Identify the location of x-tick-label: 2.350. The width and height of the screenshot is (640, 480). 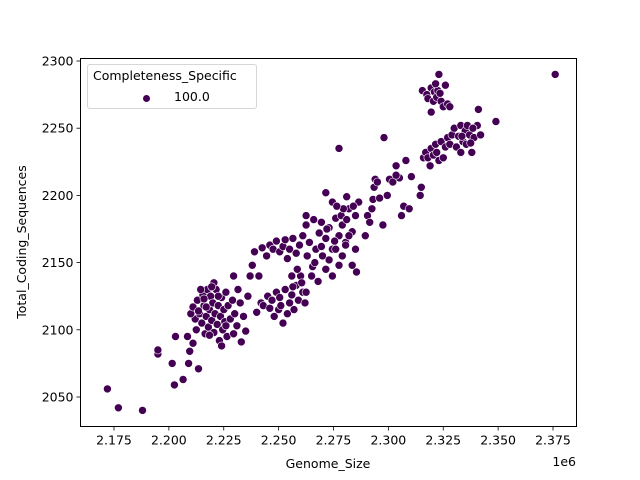
(498, 440).